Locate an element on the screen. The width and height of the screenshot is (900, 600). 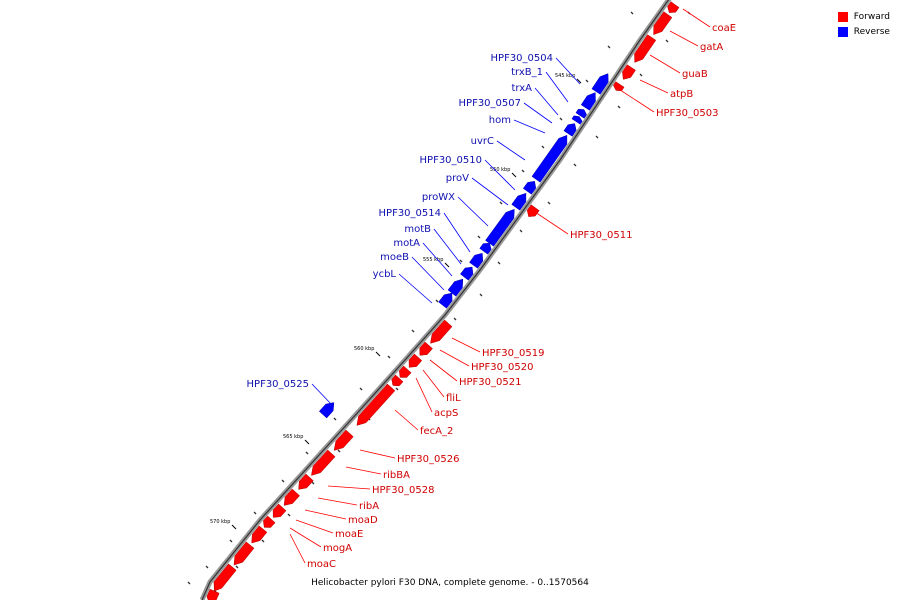
kbp-tick-label: 550 kbp is located at coordinates (500, 170).